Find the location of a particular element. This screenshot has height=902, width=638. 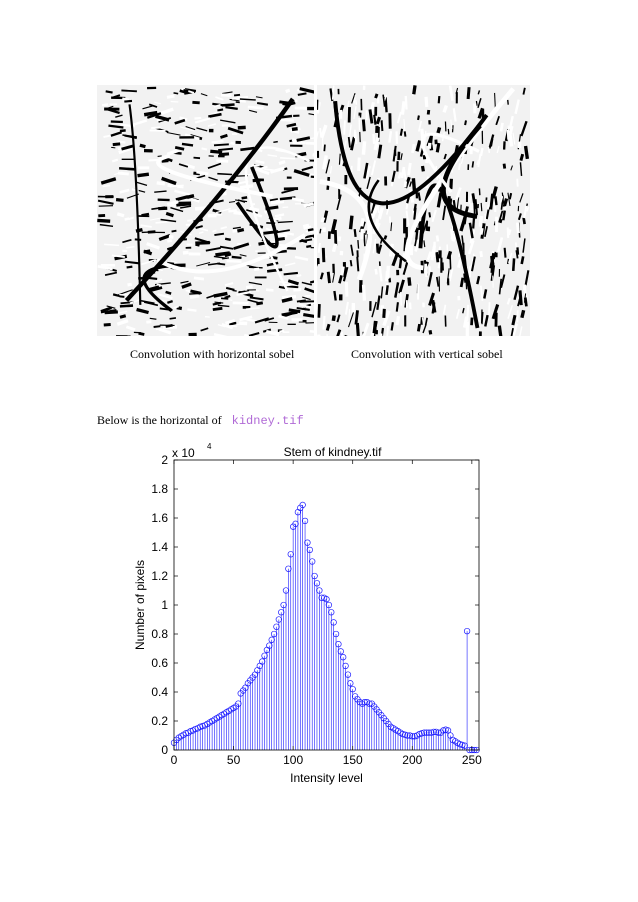

horizontal-sobel-image is located at coordinates (205, 210).